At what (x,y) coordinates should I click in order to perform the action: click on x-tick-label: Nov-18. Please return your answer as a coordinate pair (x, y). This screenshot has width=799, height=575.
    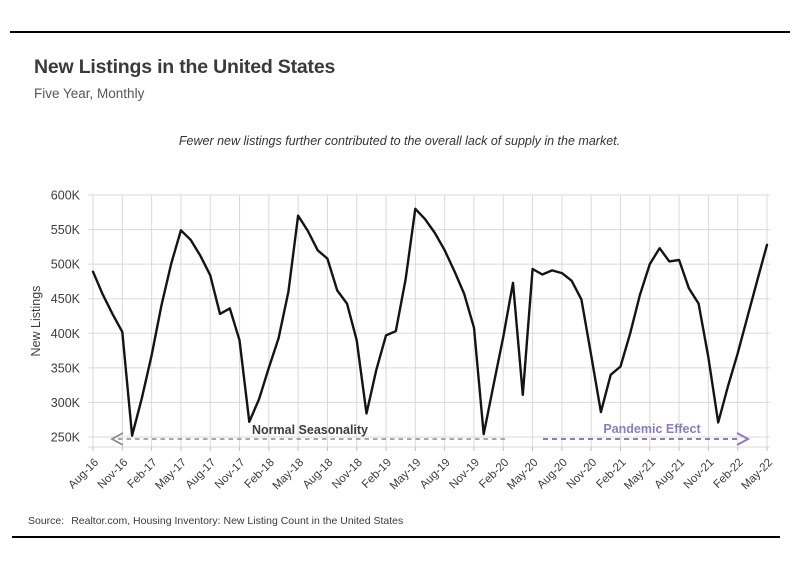
    Looking at the image, I should click on (347, 474).